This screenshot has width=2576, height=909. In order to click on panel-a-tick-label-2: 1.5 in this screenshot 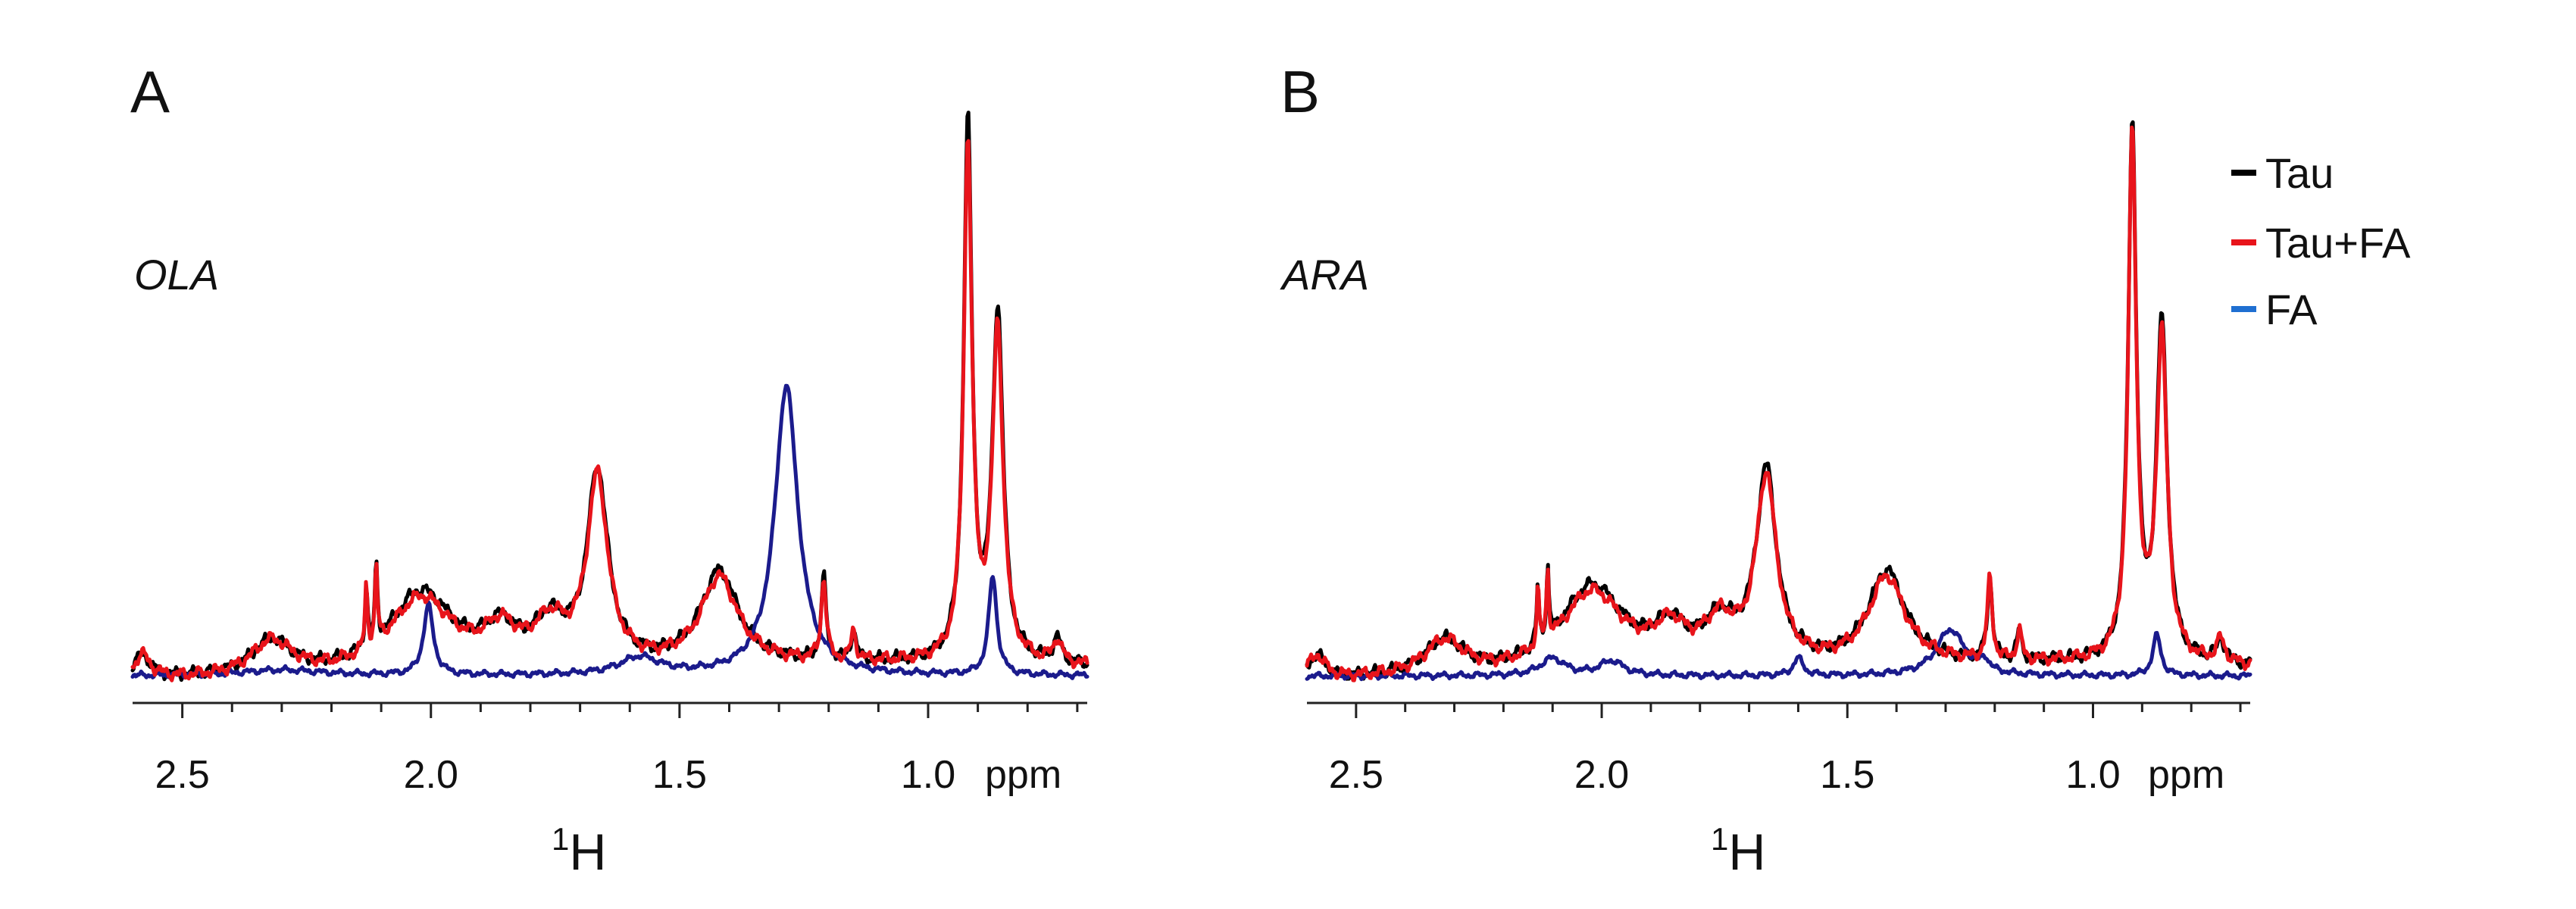, I will do `click(679, 775)`.